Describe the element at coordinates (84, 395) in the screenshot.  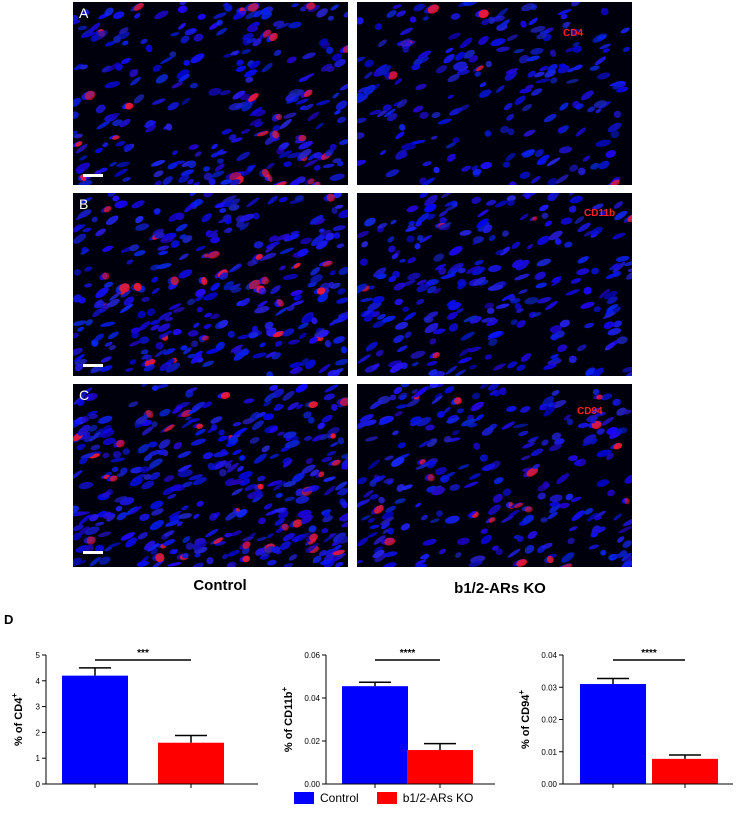
I see `panel-letter: C` at that location.